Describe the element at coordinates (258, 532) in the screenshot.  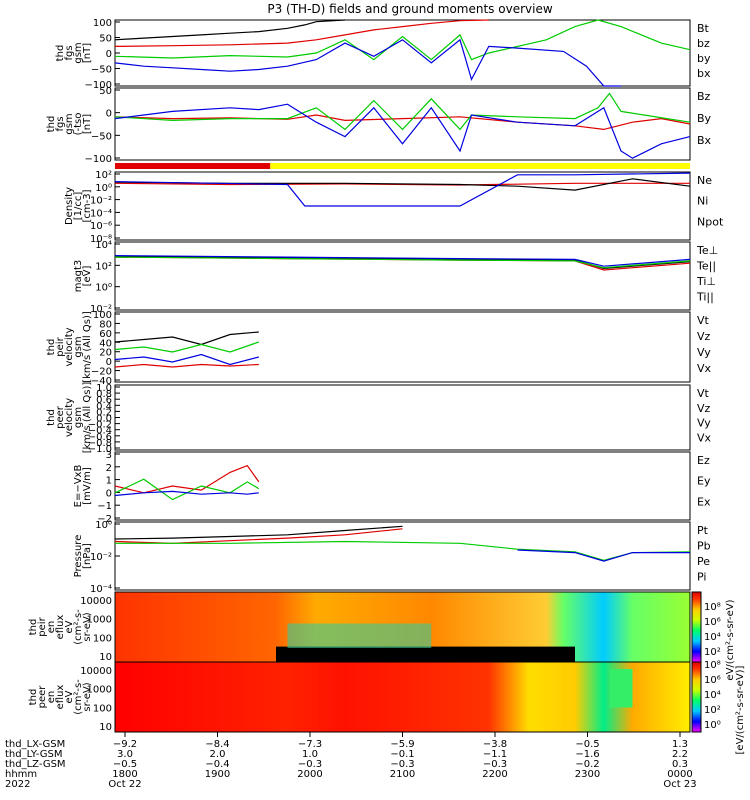
I see `series-Pt` at that location.